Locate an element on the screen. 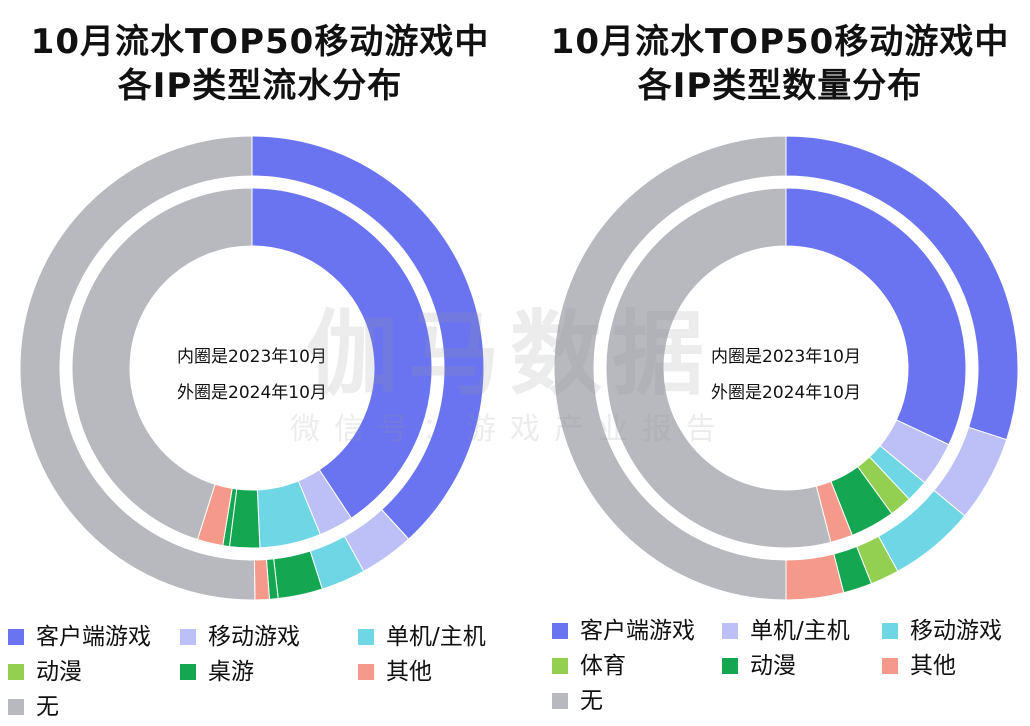 Image resolution: width=1030 pixels, height=726 pixels. outer-ring-slice-client-game is located at coordinates (368, 337).